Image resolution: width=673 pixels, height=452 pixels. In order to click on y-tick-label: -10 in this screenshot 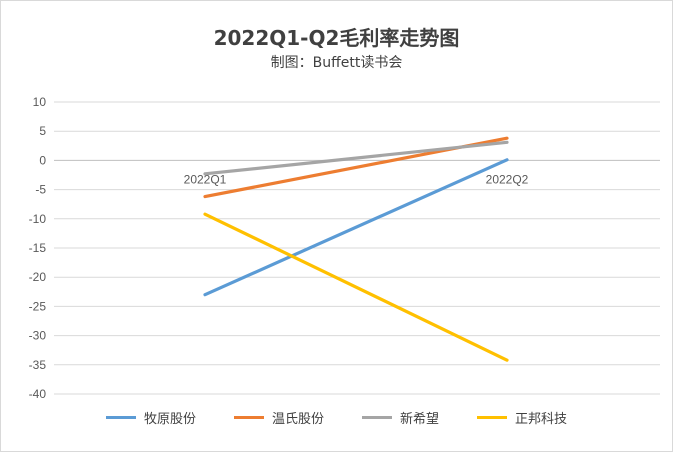, I will do `click(38, 219)`.